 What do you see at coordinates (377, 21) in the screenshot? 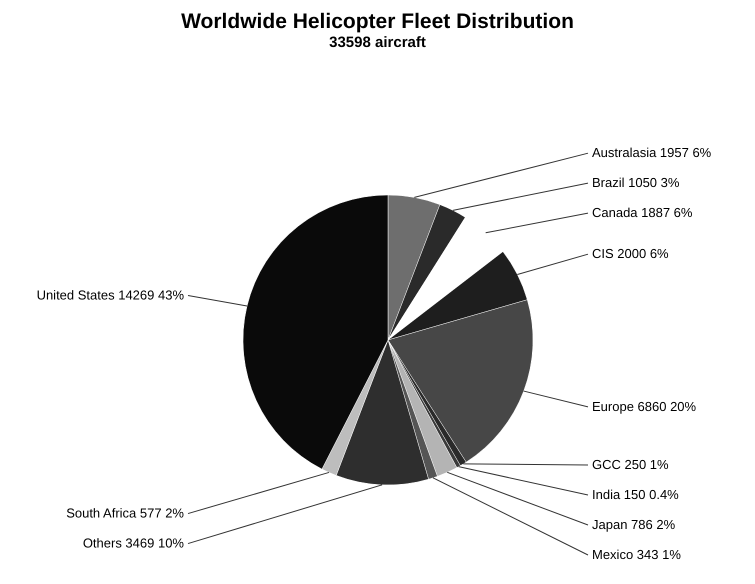
I see `chart-title: Worldwide Helicopter Fleet Distribution` at bounding box center [377, 21].